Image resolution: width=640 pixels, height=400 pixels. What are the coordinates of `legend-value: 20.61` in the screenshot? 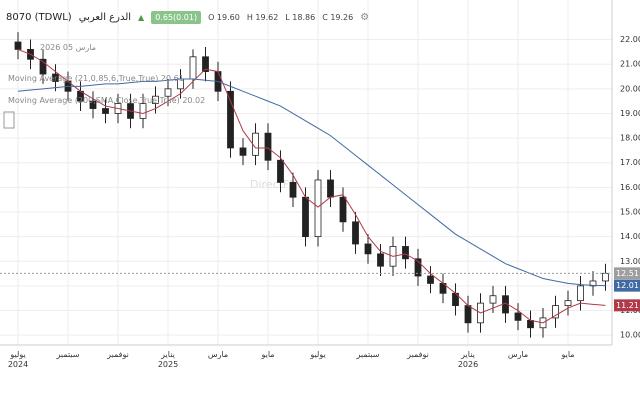 It's located at (172, 78).